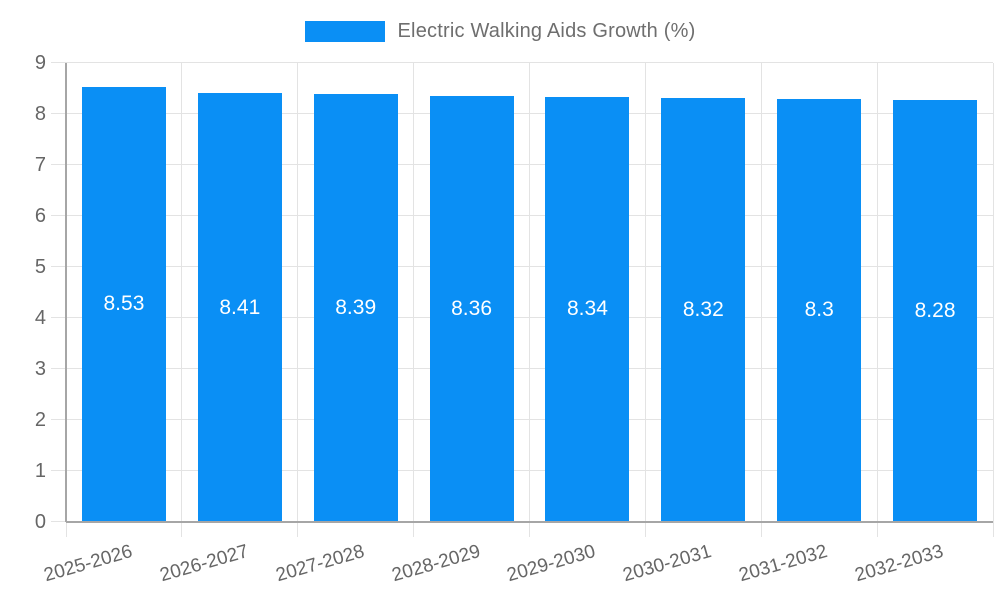 This screenshot has width=1000, height=600. What do you see at coordinates (40, 471) in the screenshot?
I see `y-axis-tick-label: 1` at bounding box center [40, 471].